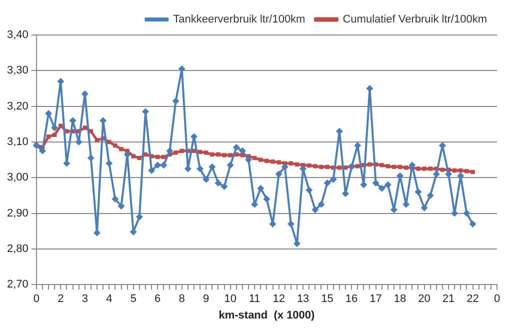 Image resolution: width=527 pixels, height=330 pixels. What do you see at coordinates (303, 299) in the screenshot?
I see `x-tick-label: 13` at bounding box center [303, 299].